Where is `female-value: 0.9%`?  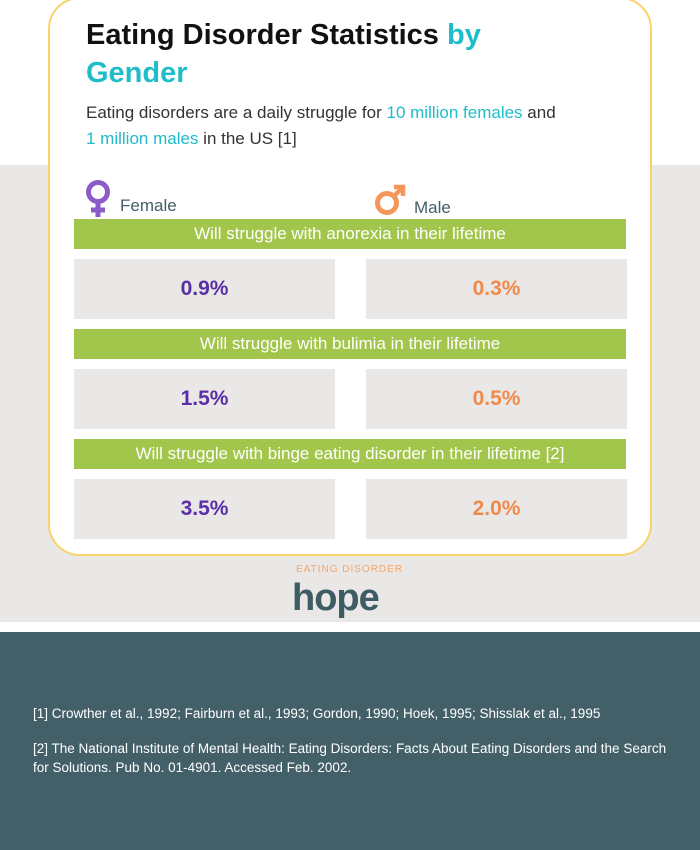
female-value: 0.9% is located at coordinates (204, 289).